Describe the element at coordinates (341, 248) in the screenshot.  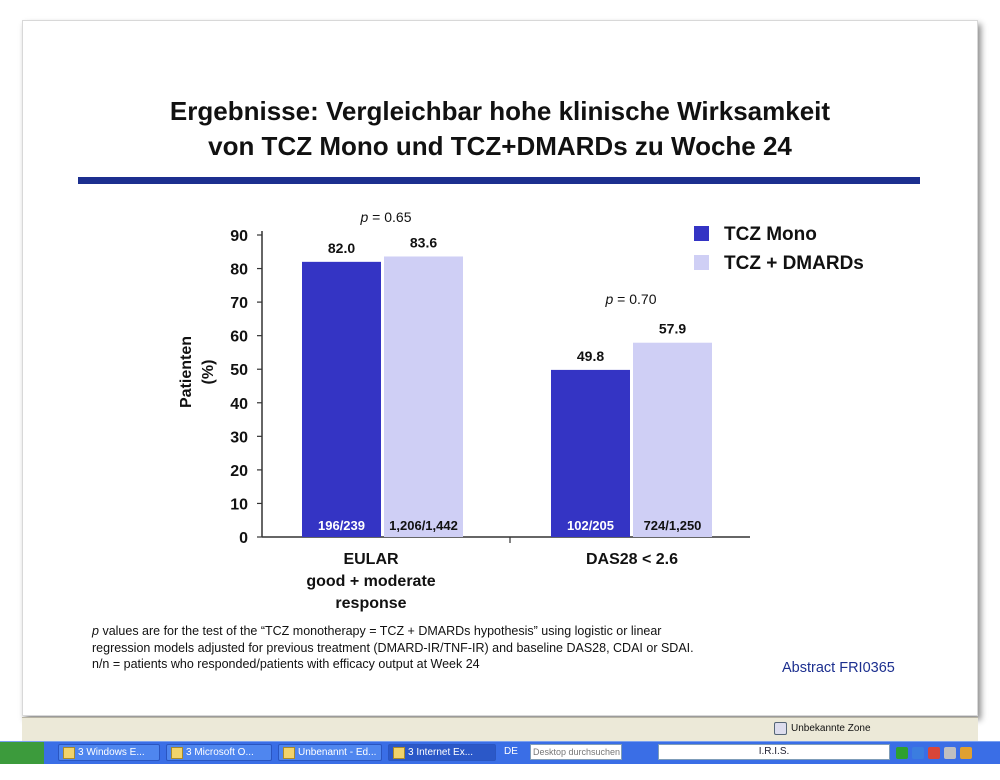
I see `bar-value-label: 82.0` at that location.